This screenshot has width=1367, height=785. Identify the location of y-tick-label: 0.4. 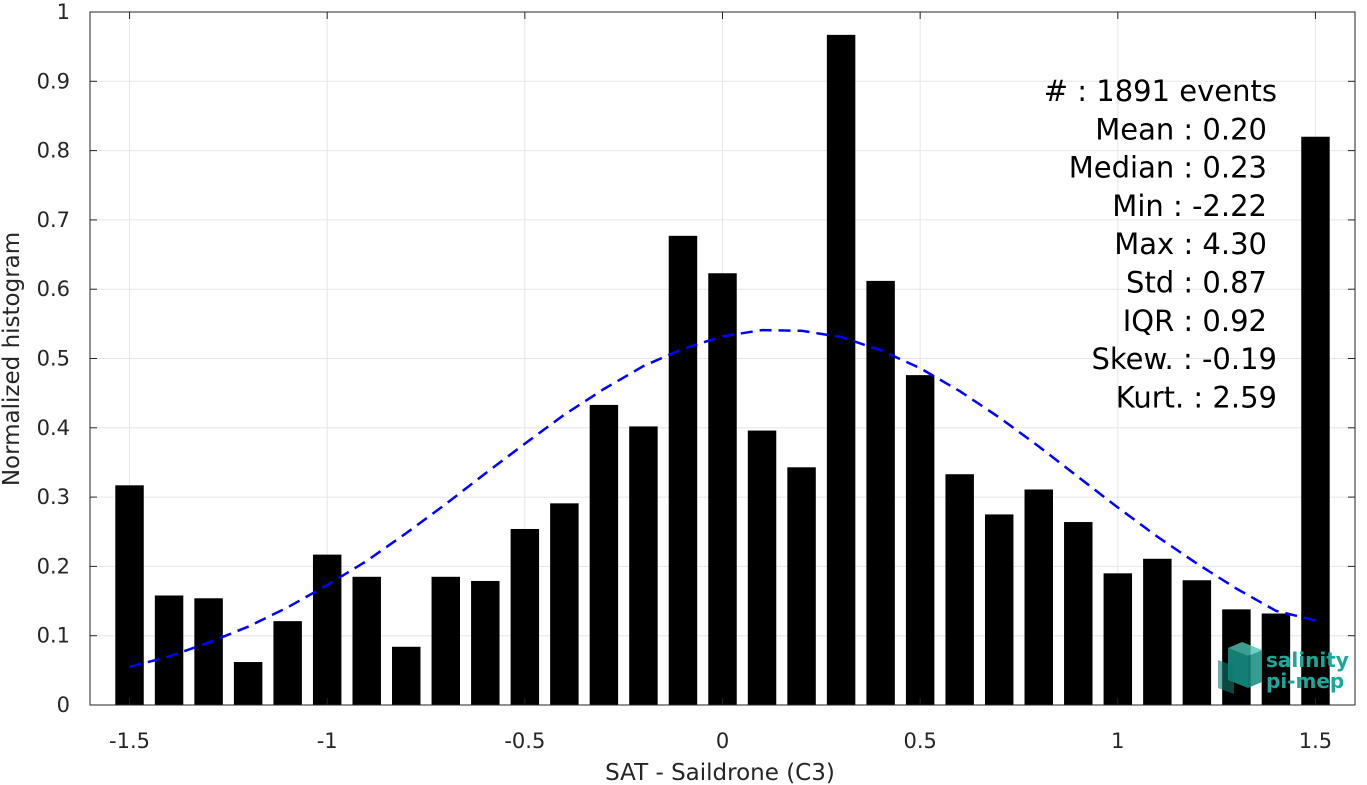
(53, 428).